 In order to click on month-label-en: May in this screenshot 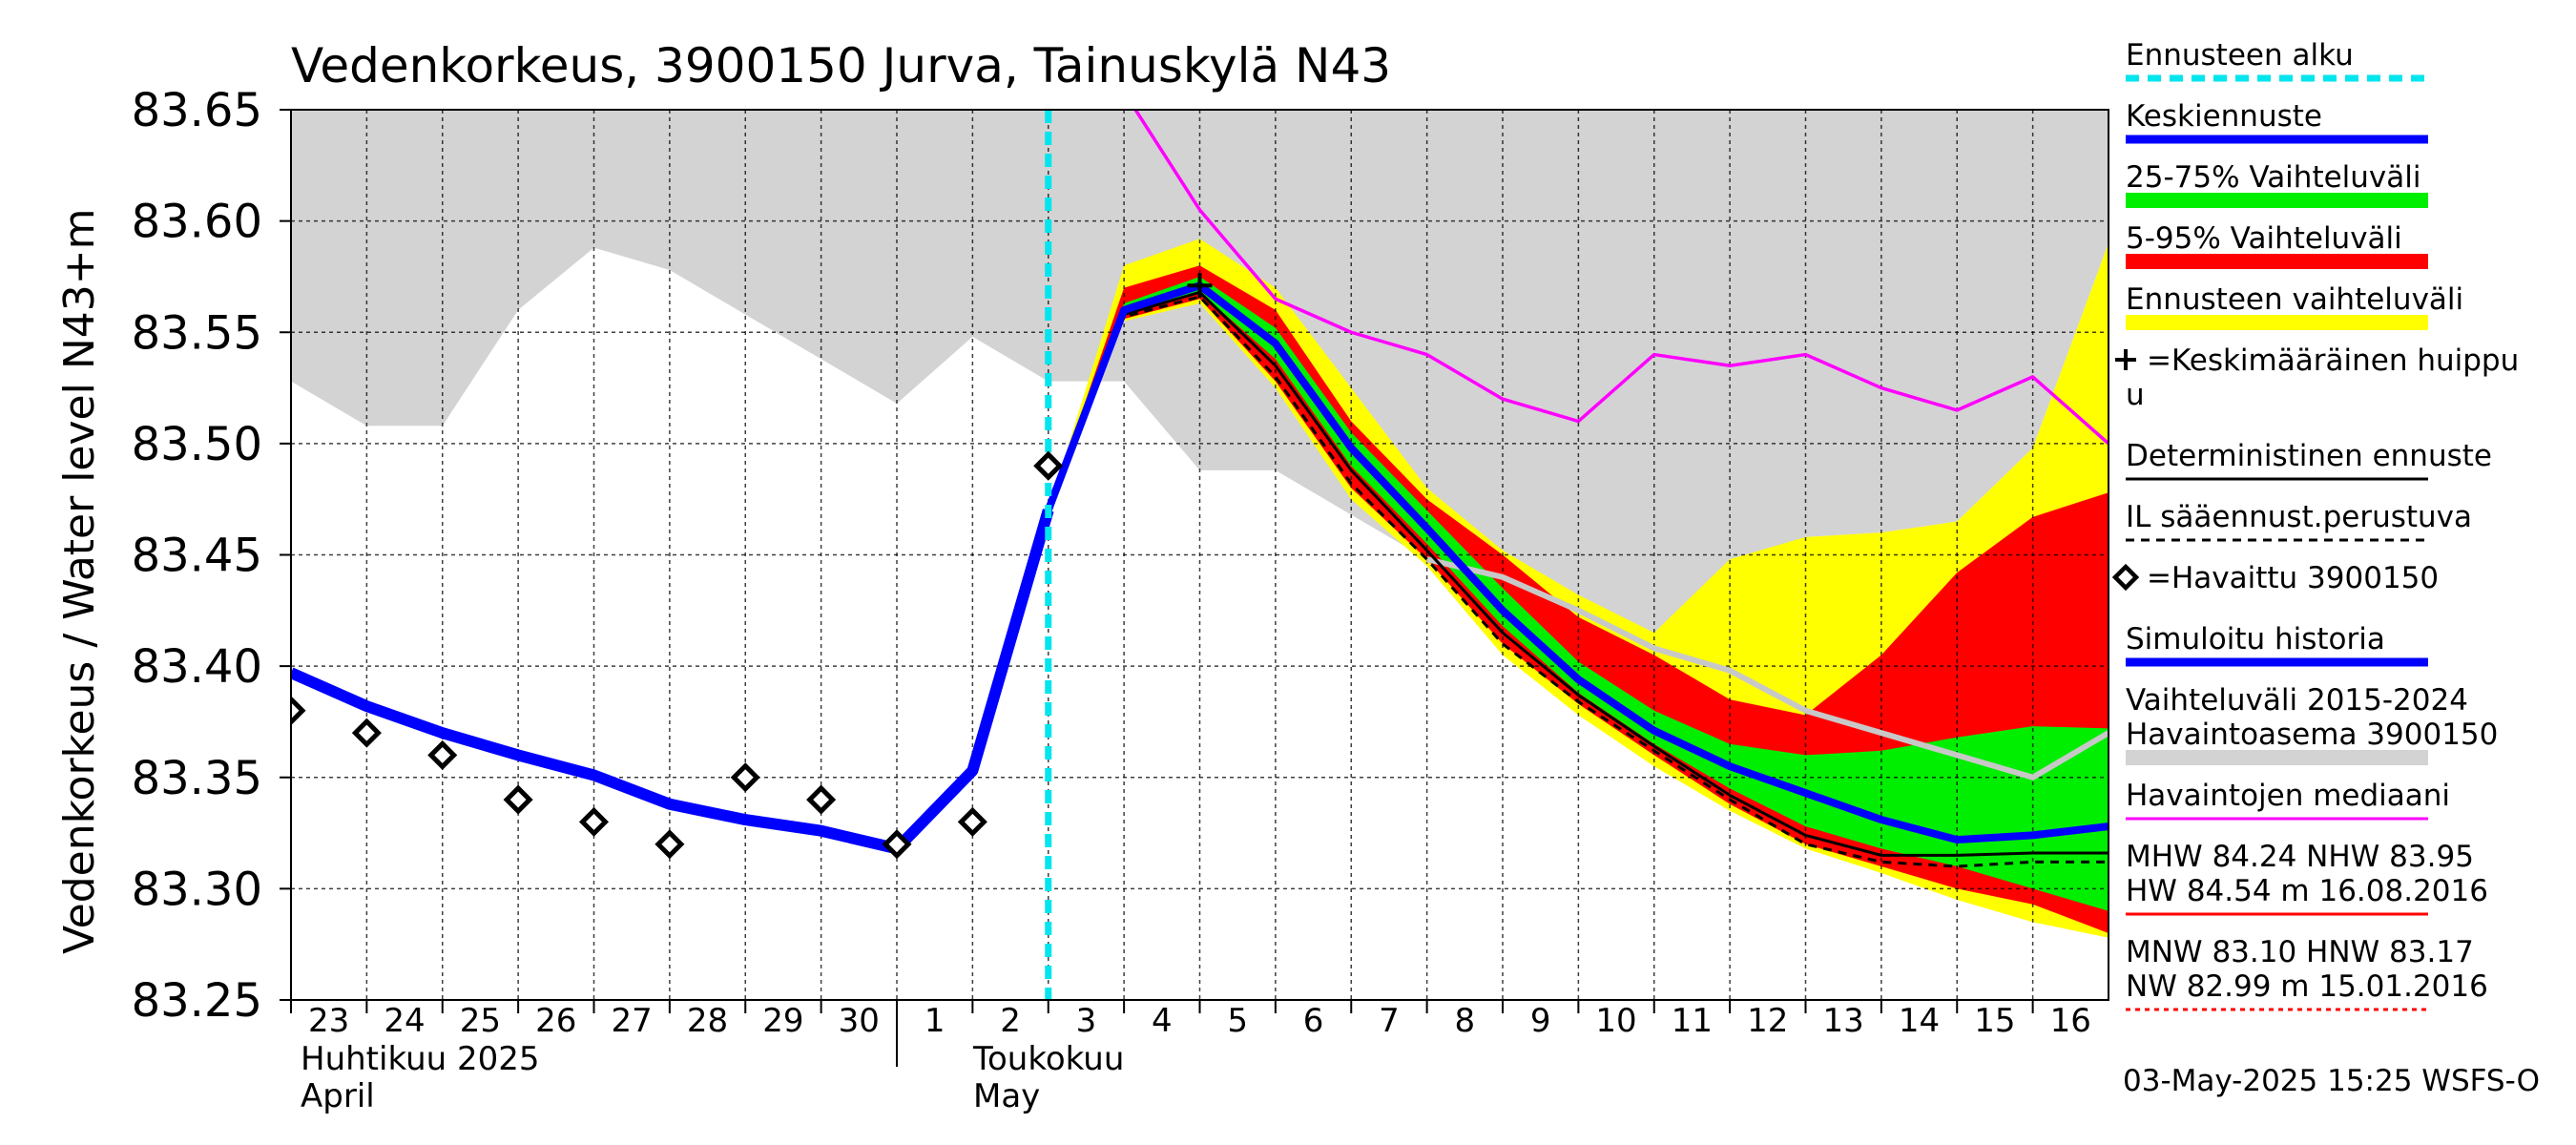, I will do `click(1006, 1096)`.